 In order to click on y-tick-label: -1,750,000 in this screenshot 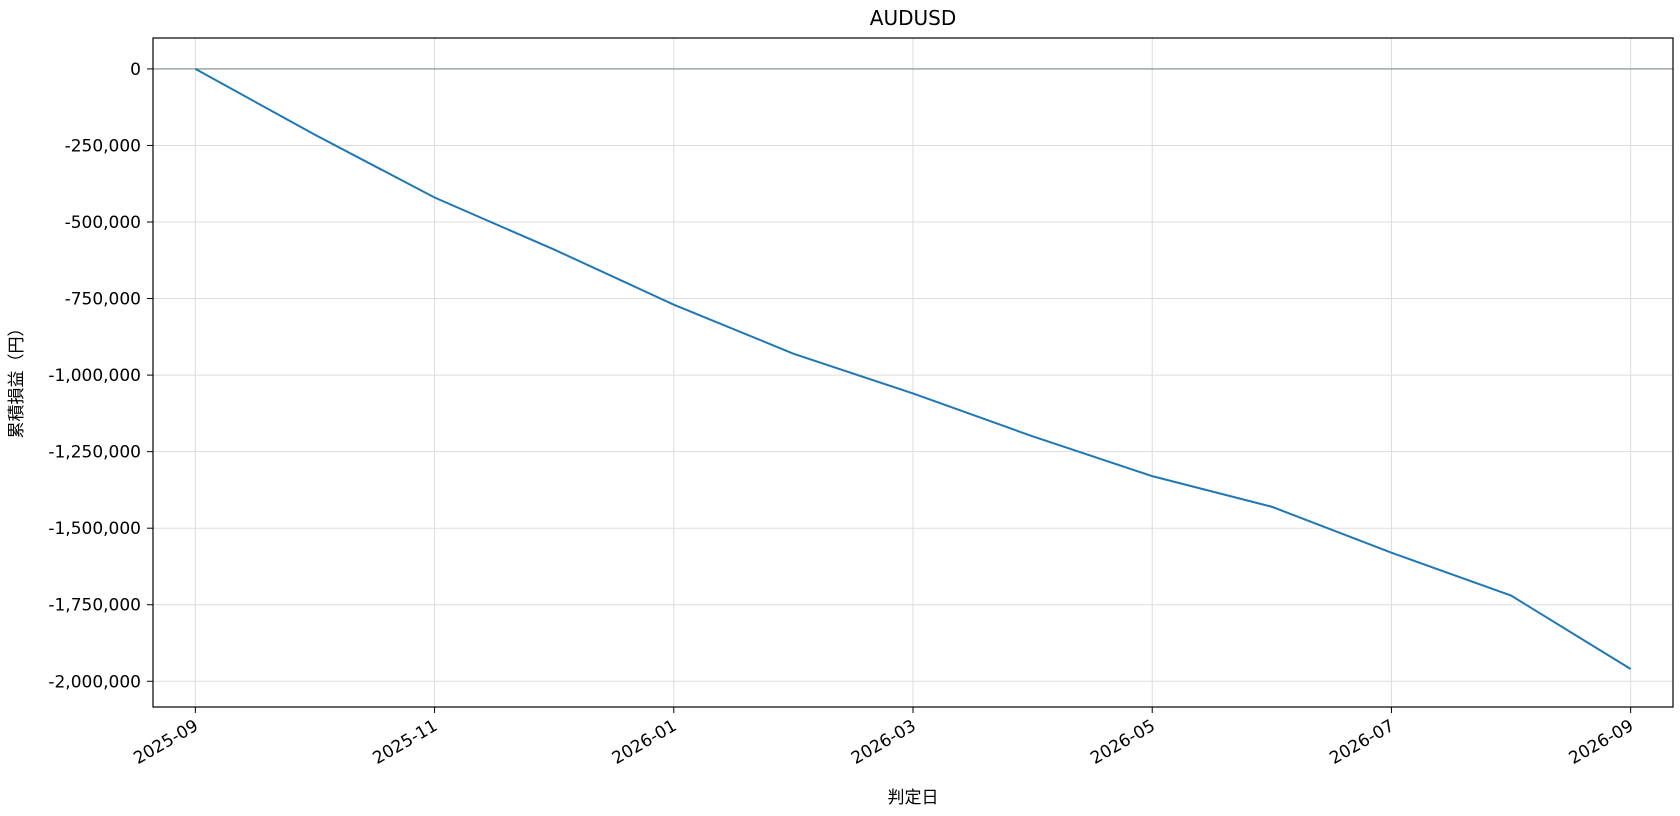, I will do `click(94, 606)`.